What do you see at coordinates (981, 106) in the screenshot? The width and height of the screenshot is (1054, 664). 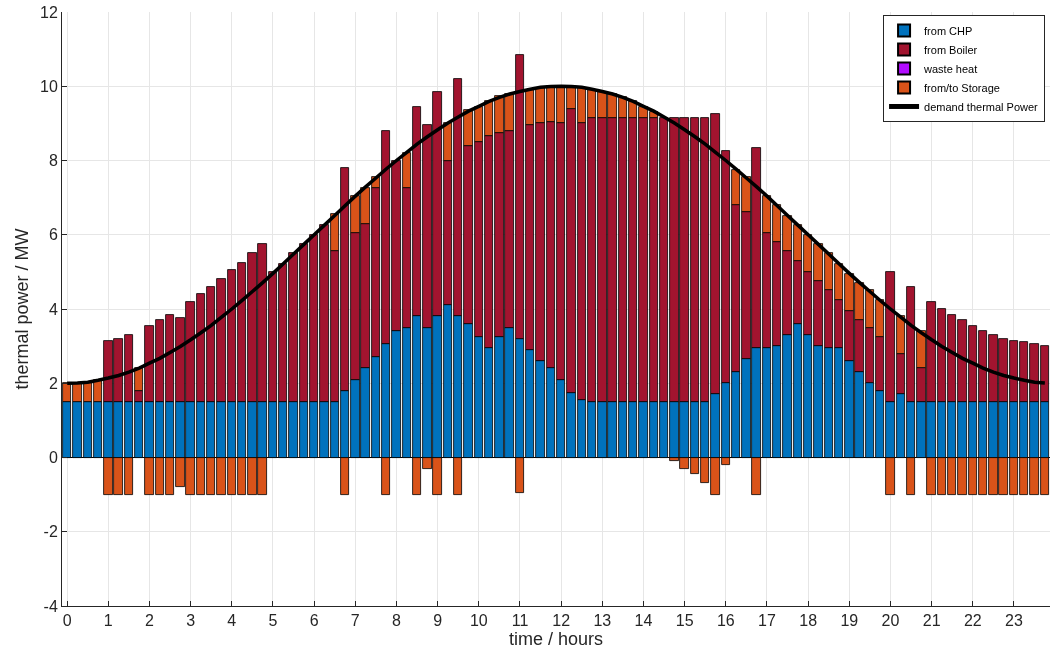 I see `legend-label: demand thermal Power` at bounding box center [981, 106].